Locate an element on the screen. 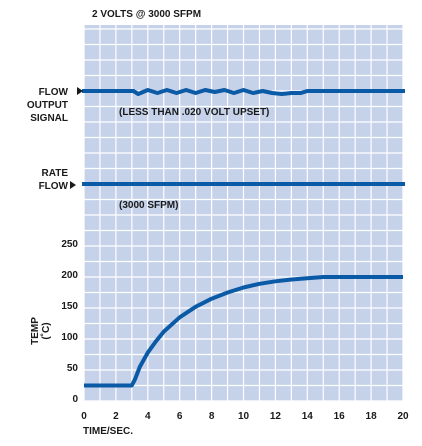 The height and width of the screenshot is (446, 422). x-tick-label: 2 is located at coordinates (116, 416).